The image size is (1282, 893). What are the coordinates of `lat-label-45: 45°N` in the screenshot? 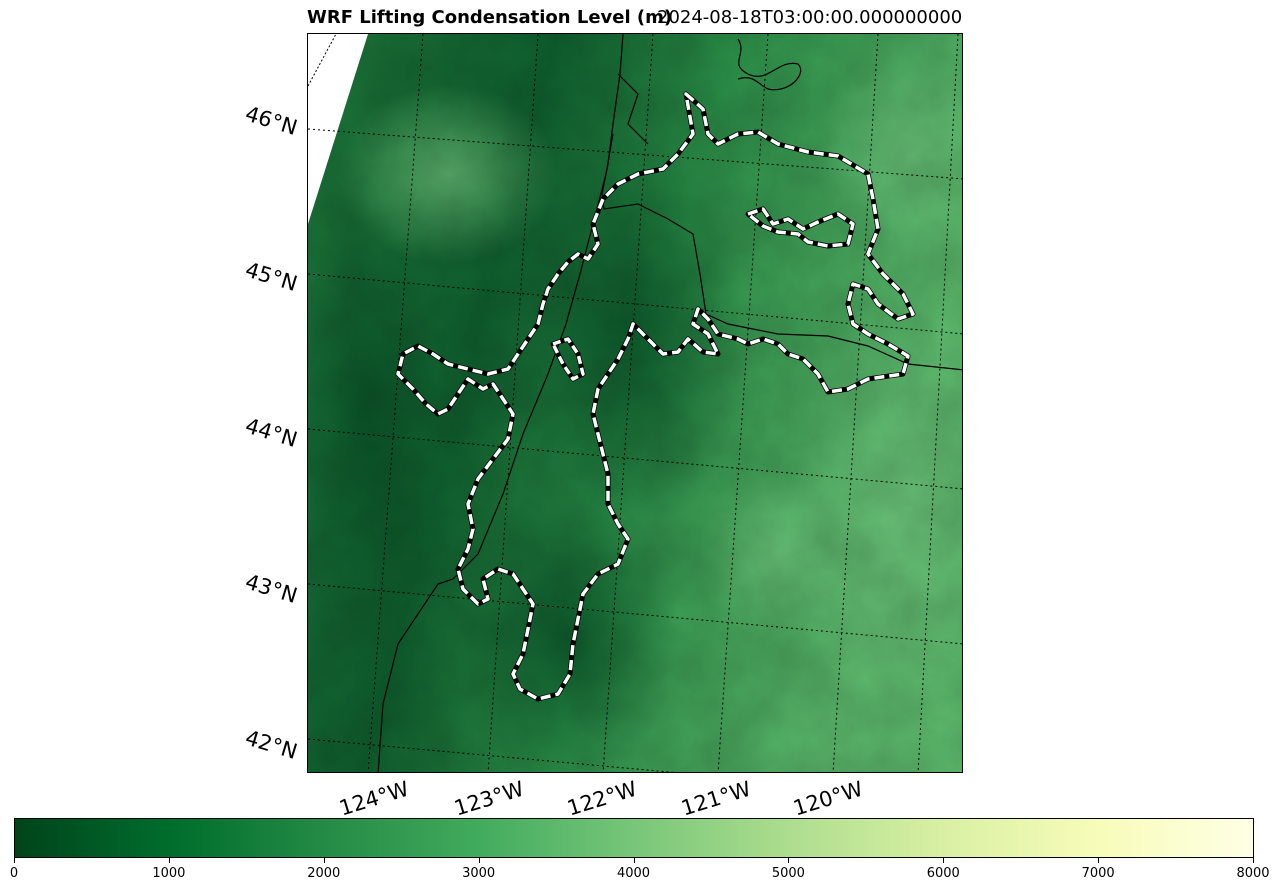 It's located at (271, 276).